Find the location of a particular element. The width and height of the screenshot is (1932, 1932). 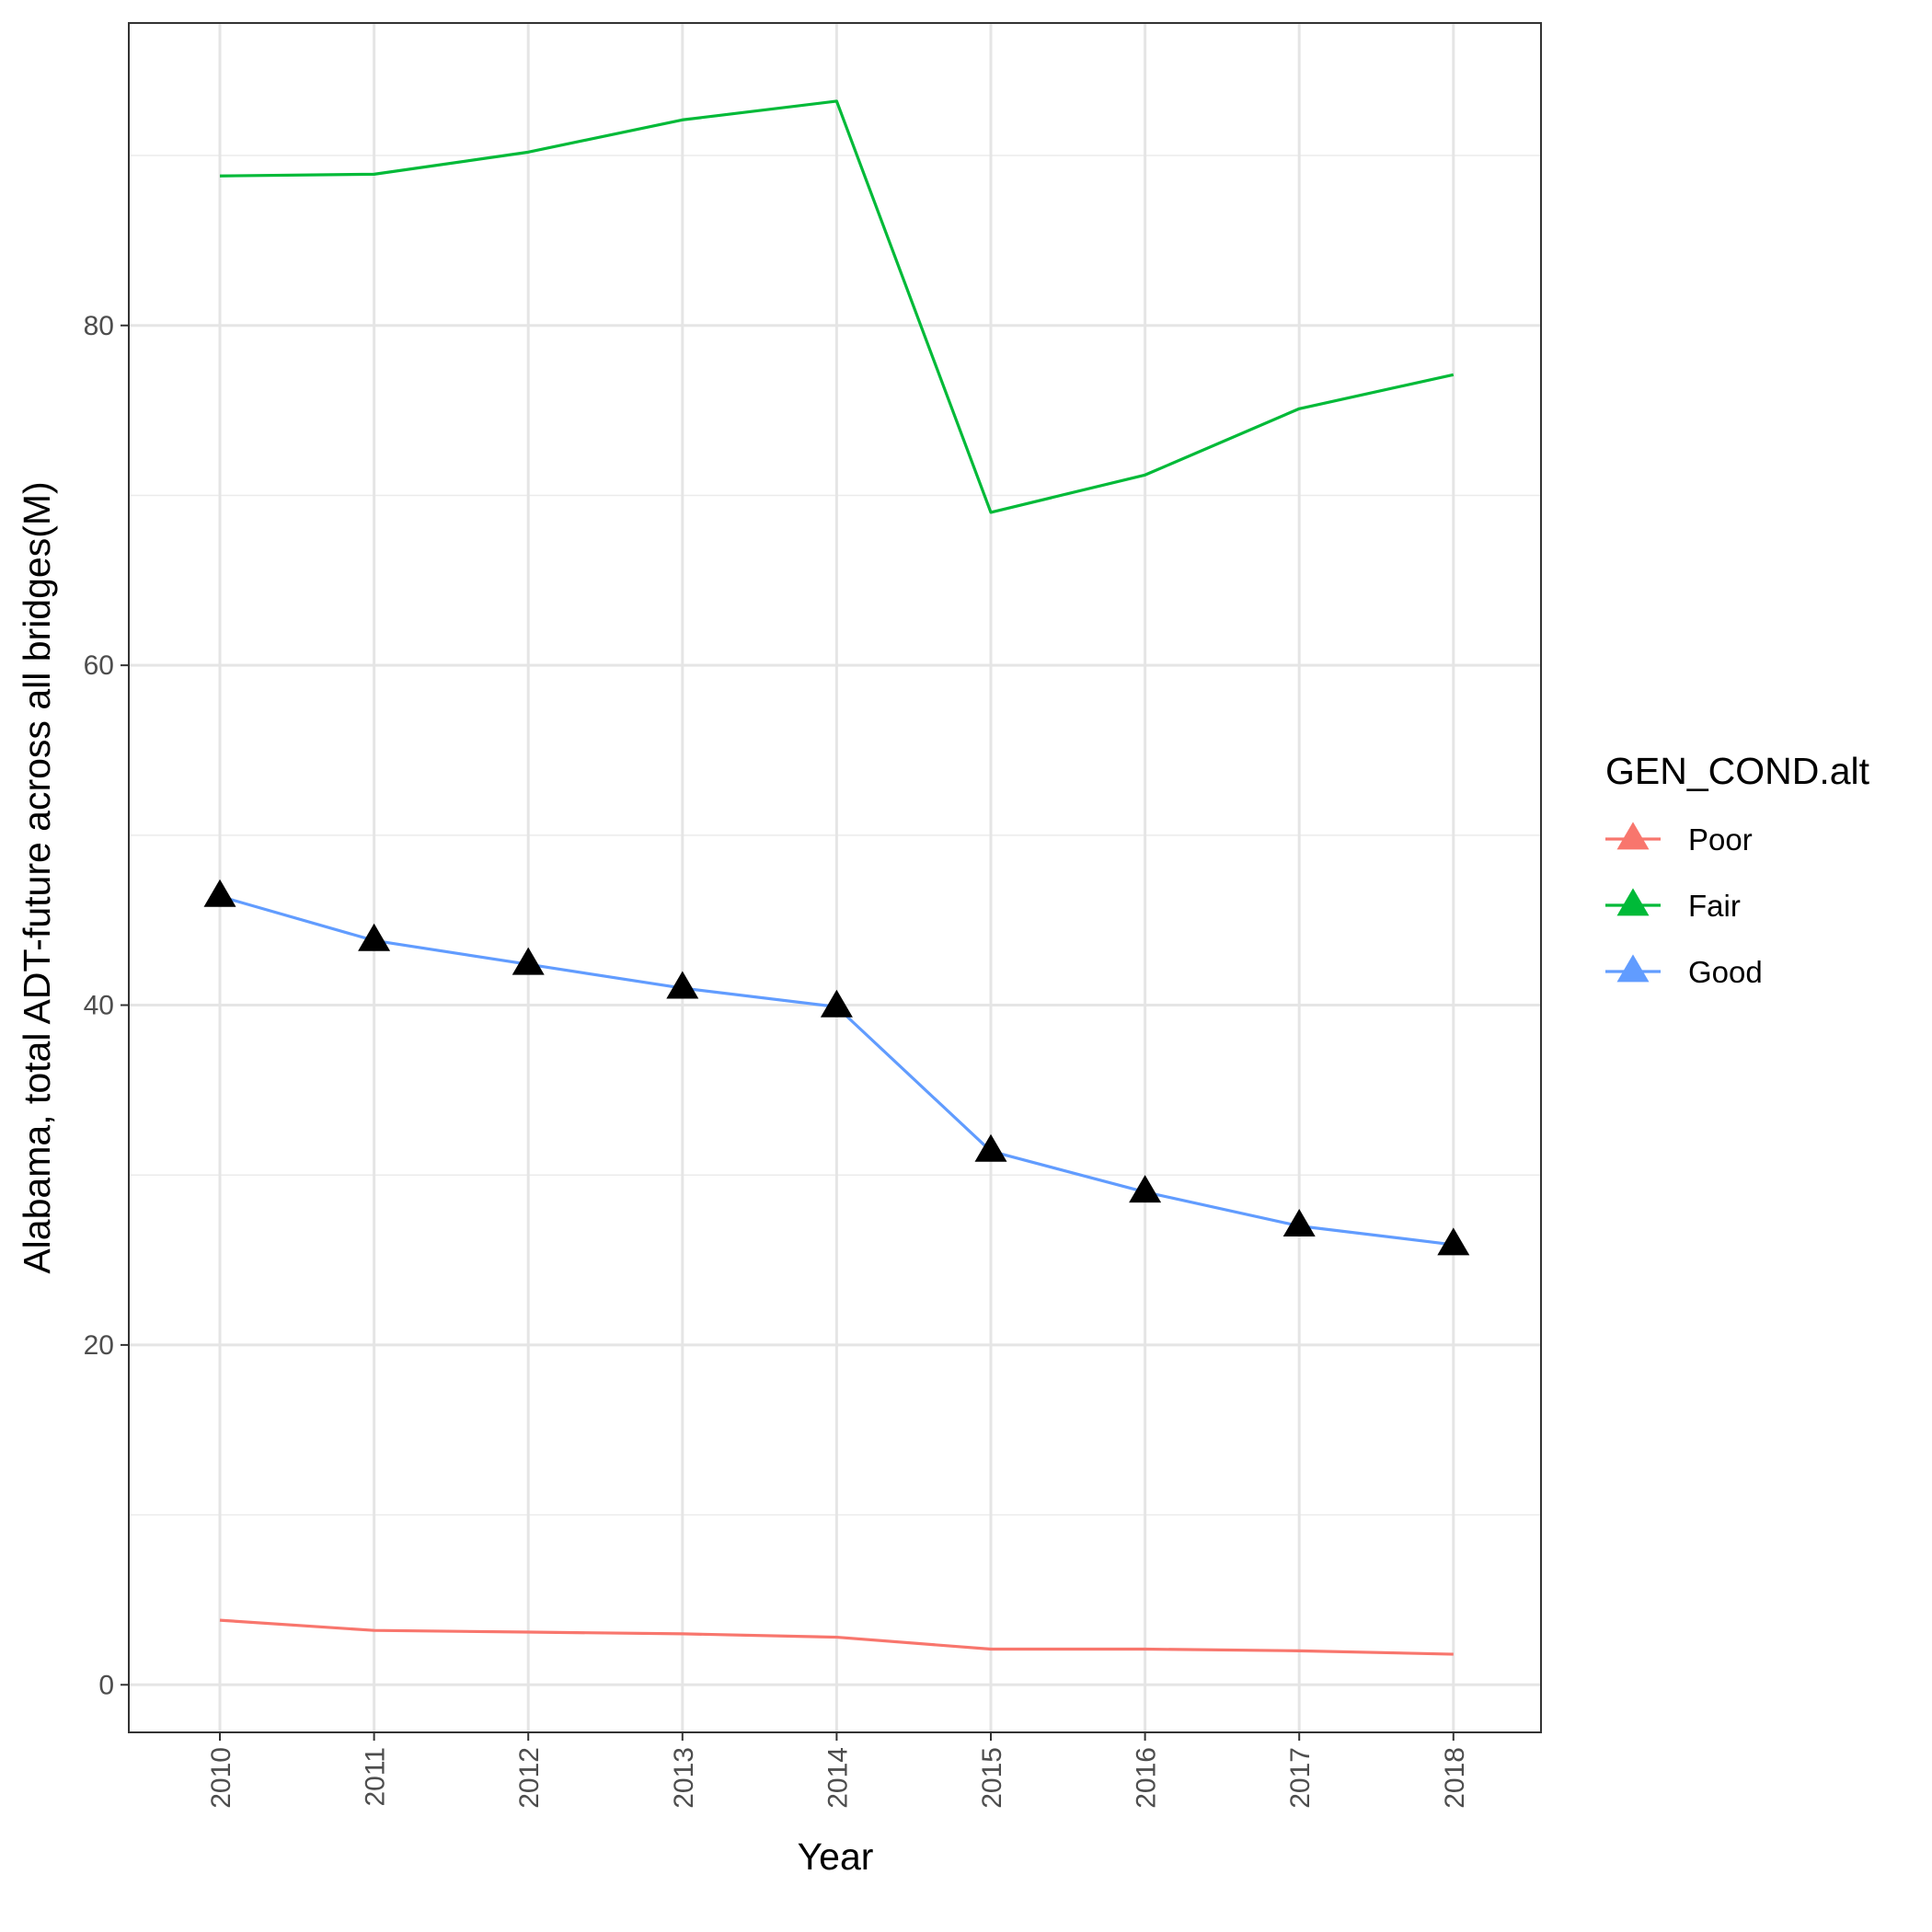

series-line-poor is located at coordinates (836, 1637).